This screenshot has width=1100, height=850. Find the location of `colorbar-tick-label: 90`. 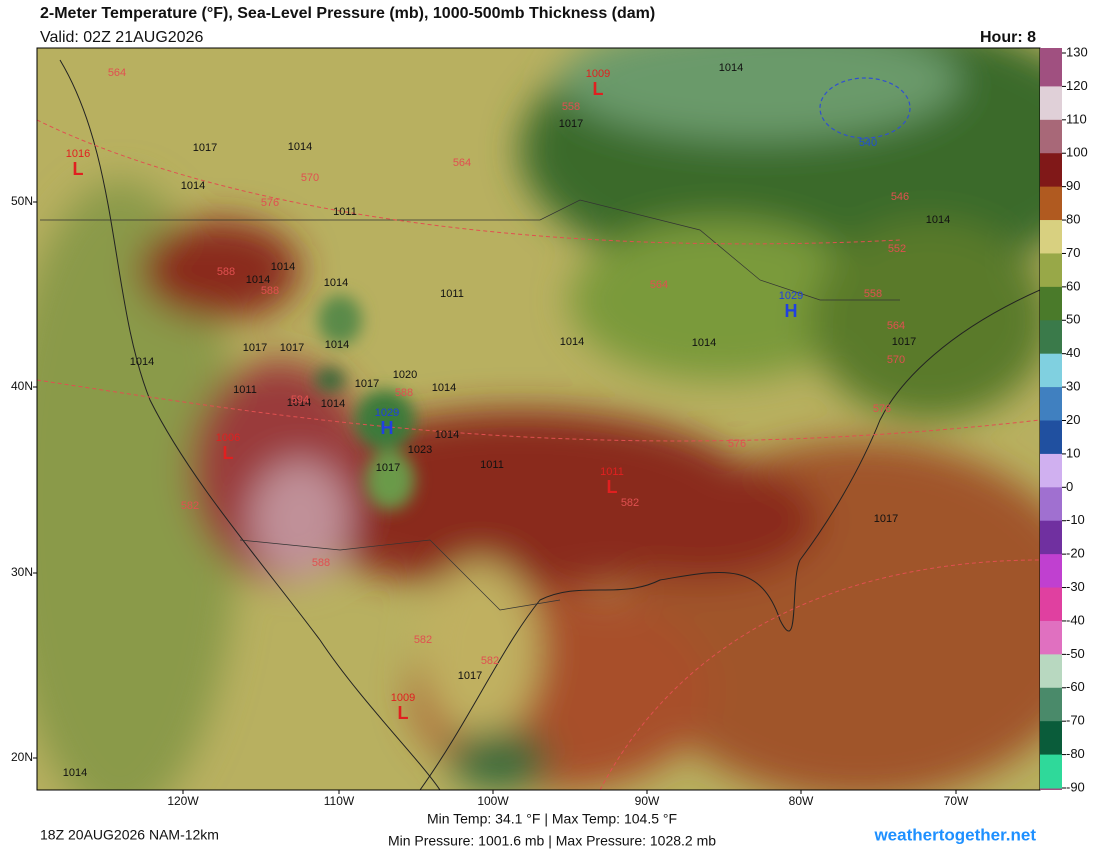

colorbar-tick-label: 90 is located at coordinates (1073, 185).